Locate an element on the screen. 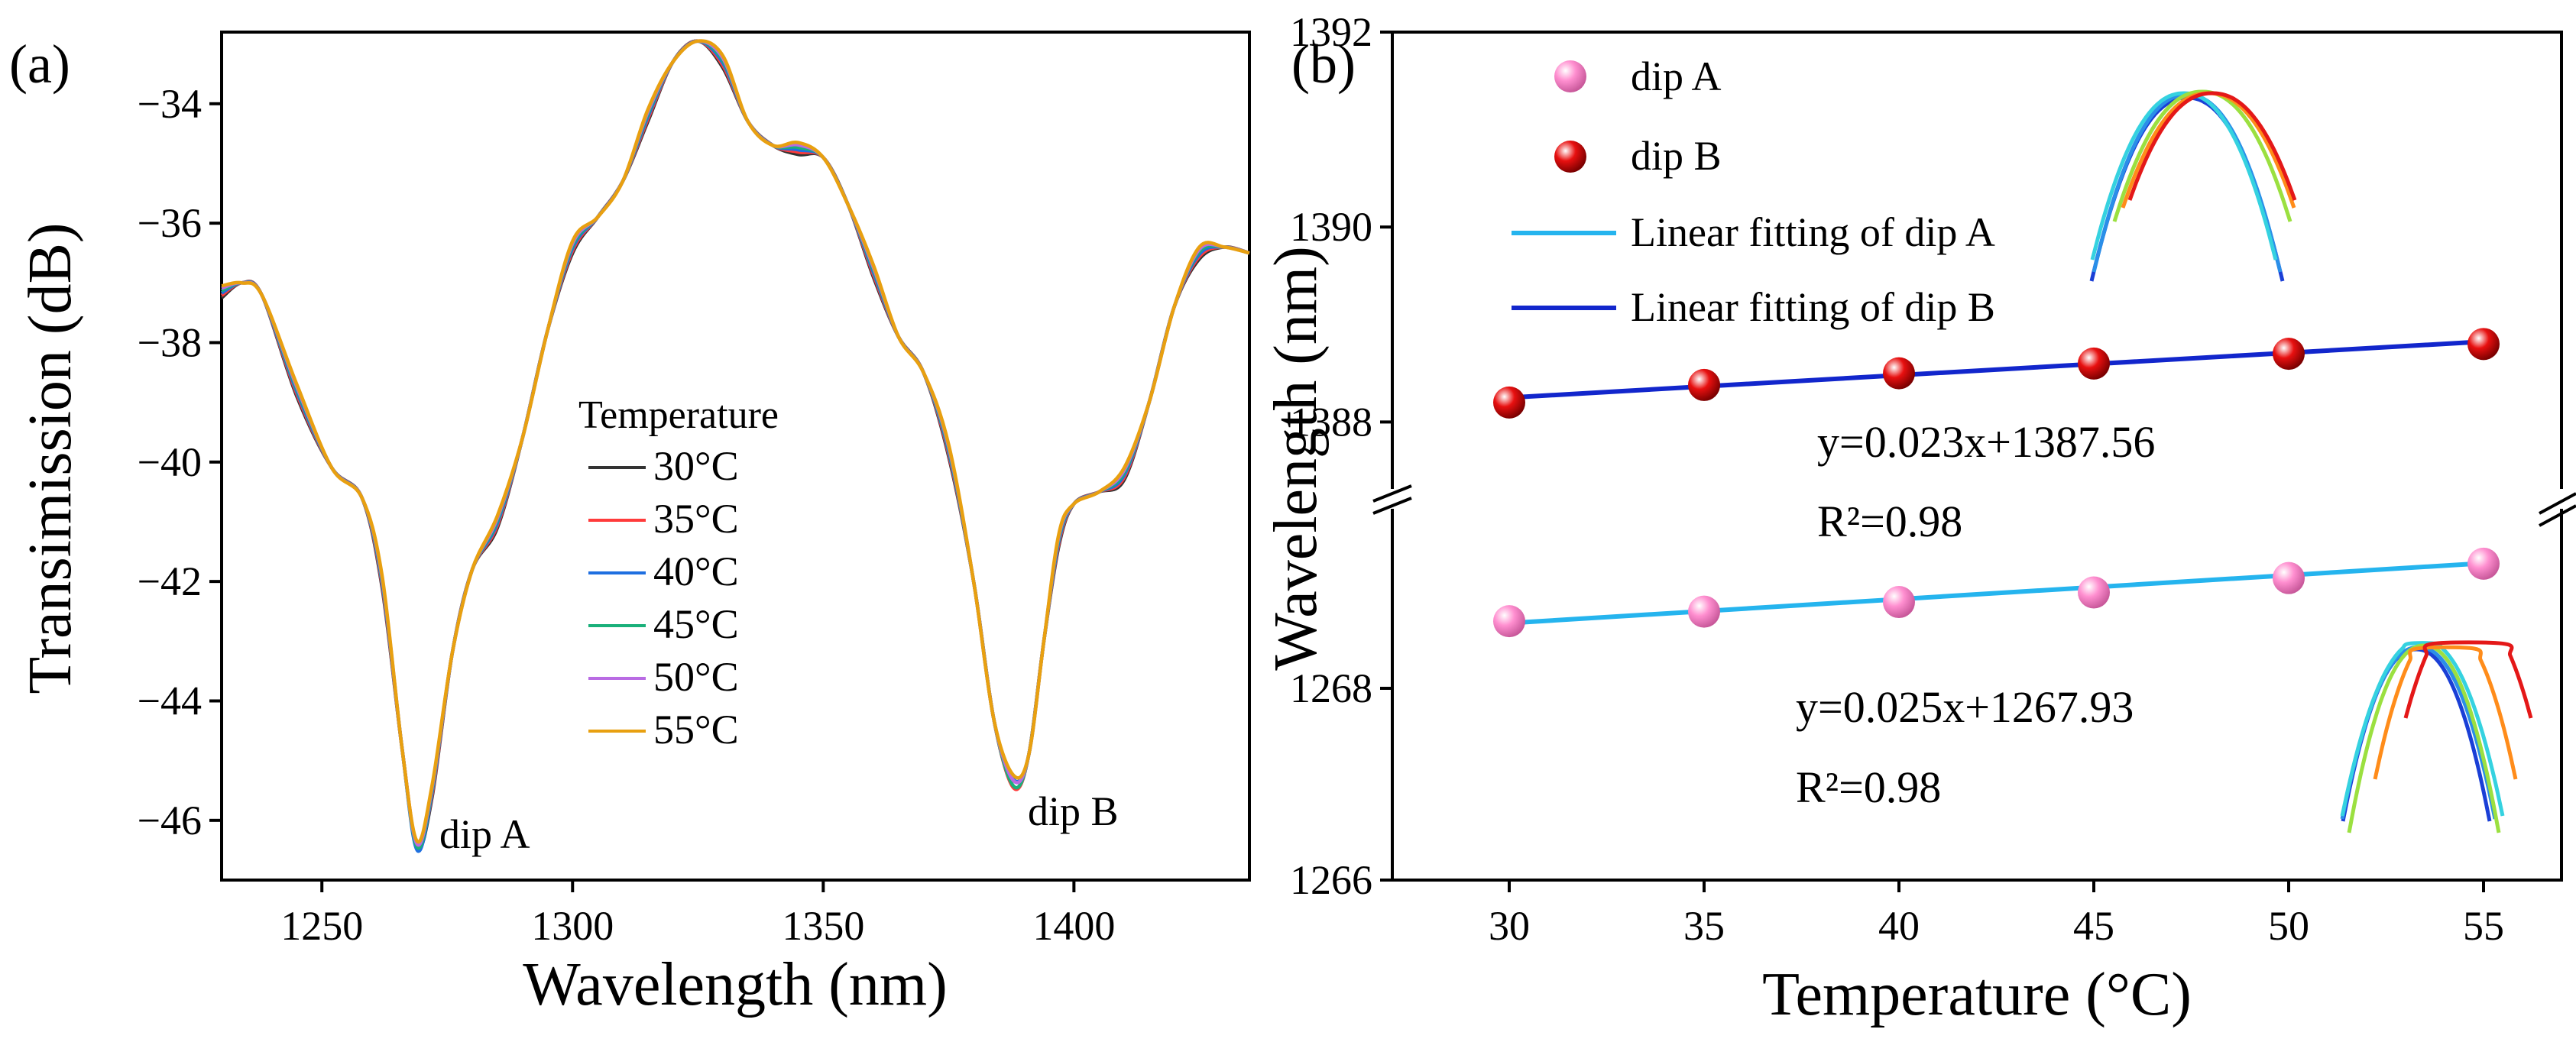 The height and width of the screenshot is (1055, 2576). legend-label: 55°C is located at coordinates (696, 729).